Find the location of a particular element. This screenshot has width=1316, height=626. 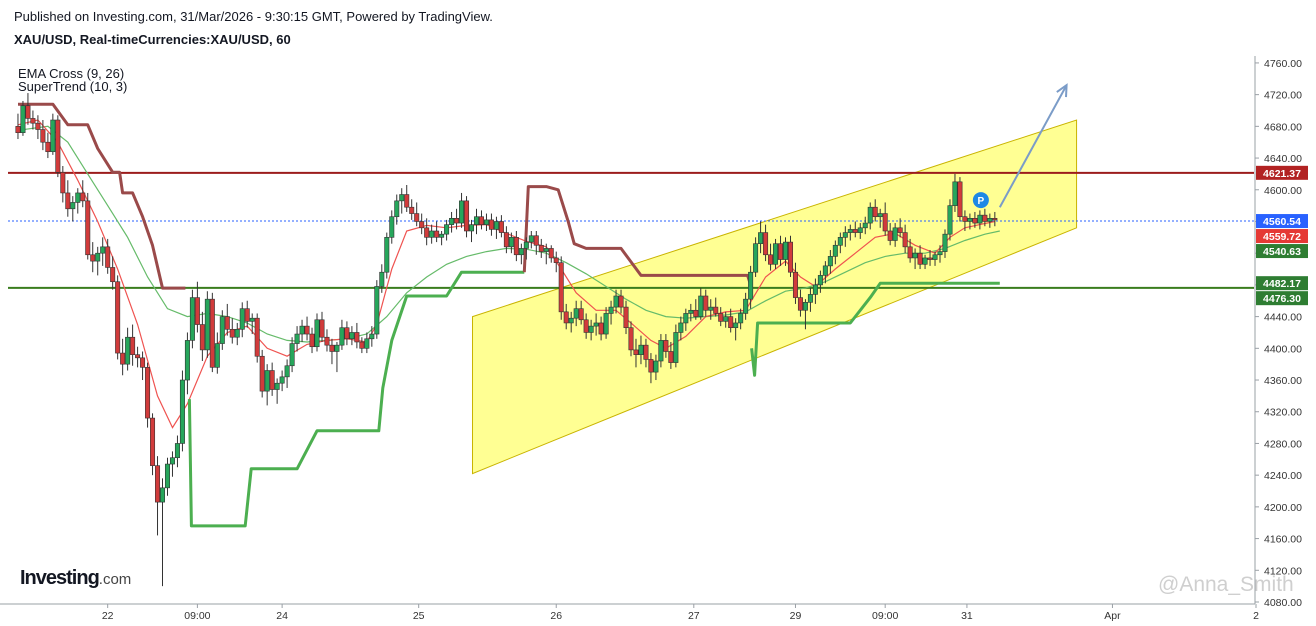

y-tick-label: 4680.00 is located at coordinates (1283, 127).